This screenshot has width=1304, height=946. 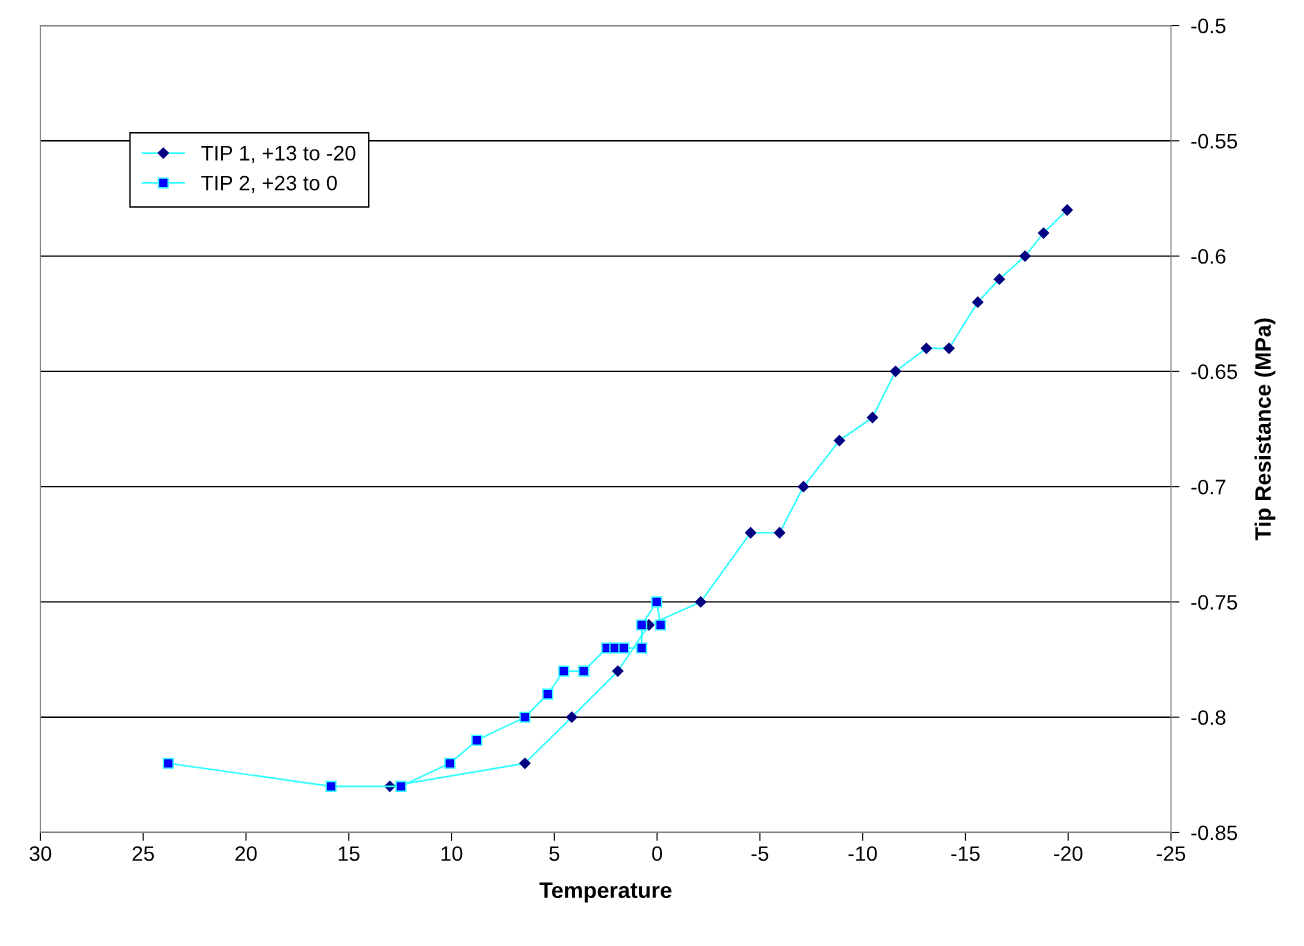 I want to click on x-tick-label: 15, so click(x=349, y=853).